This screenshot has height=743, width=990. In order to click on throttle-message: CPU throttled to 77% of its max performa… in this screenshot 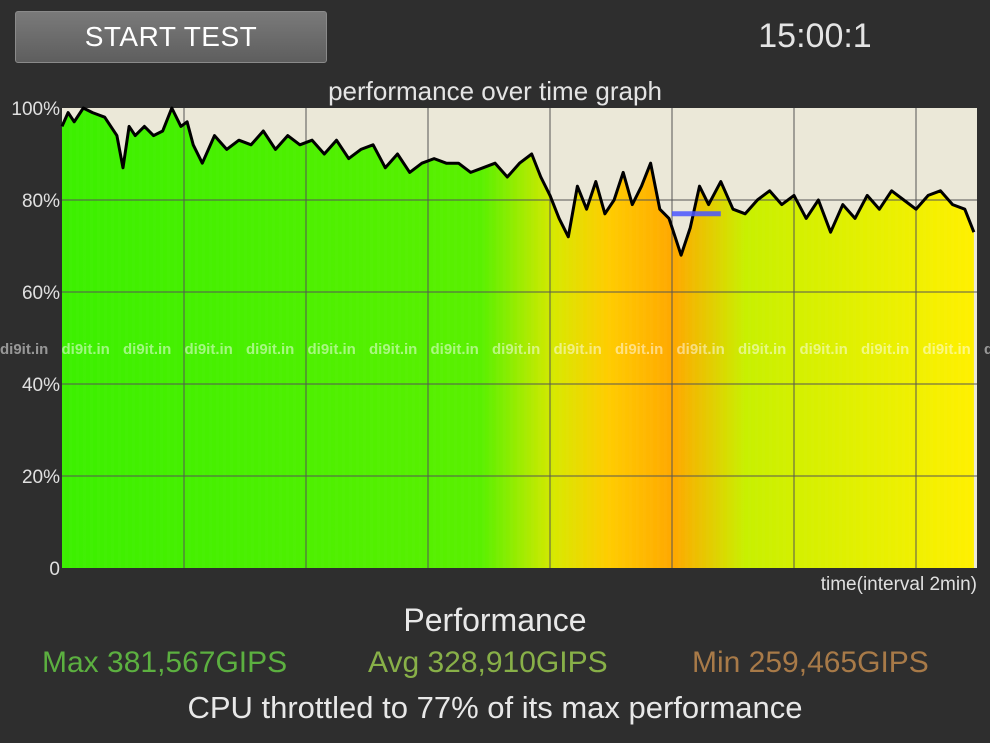, I will do `click(495, 707)`.